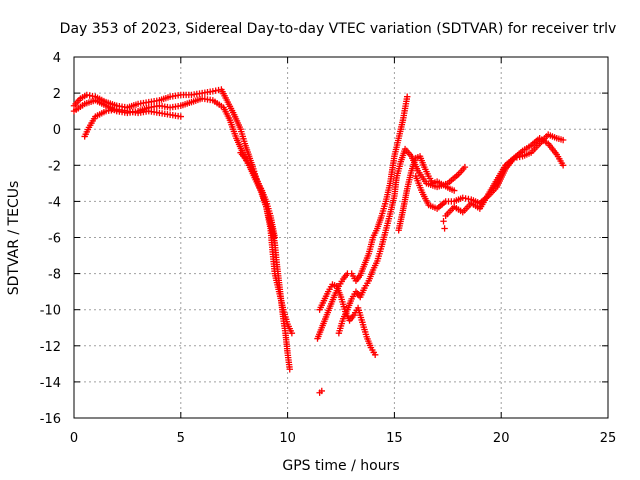 This screenshot has width=640, height=480. Describe the element at coordinates (50, 419) in the screenshot. I see `y-tick-label: -16` at that location.